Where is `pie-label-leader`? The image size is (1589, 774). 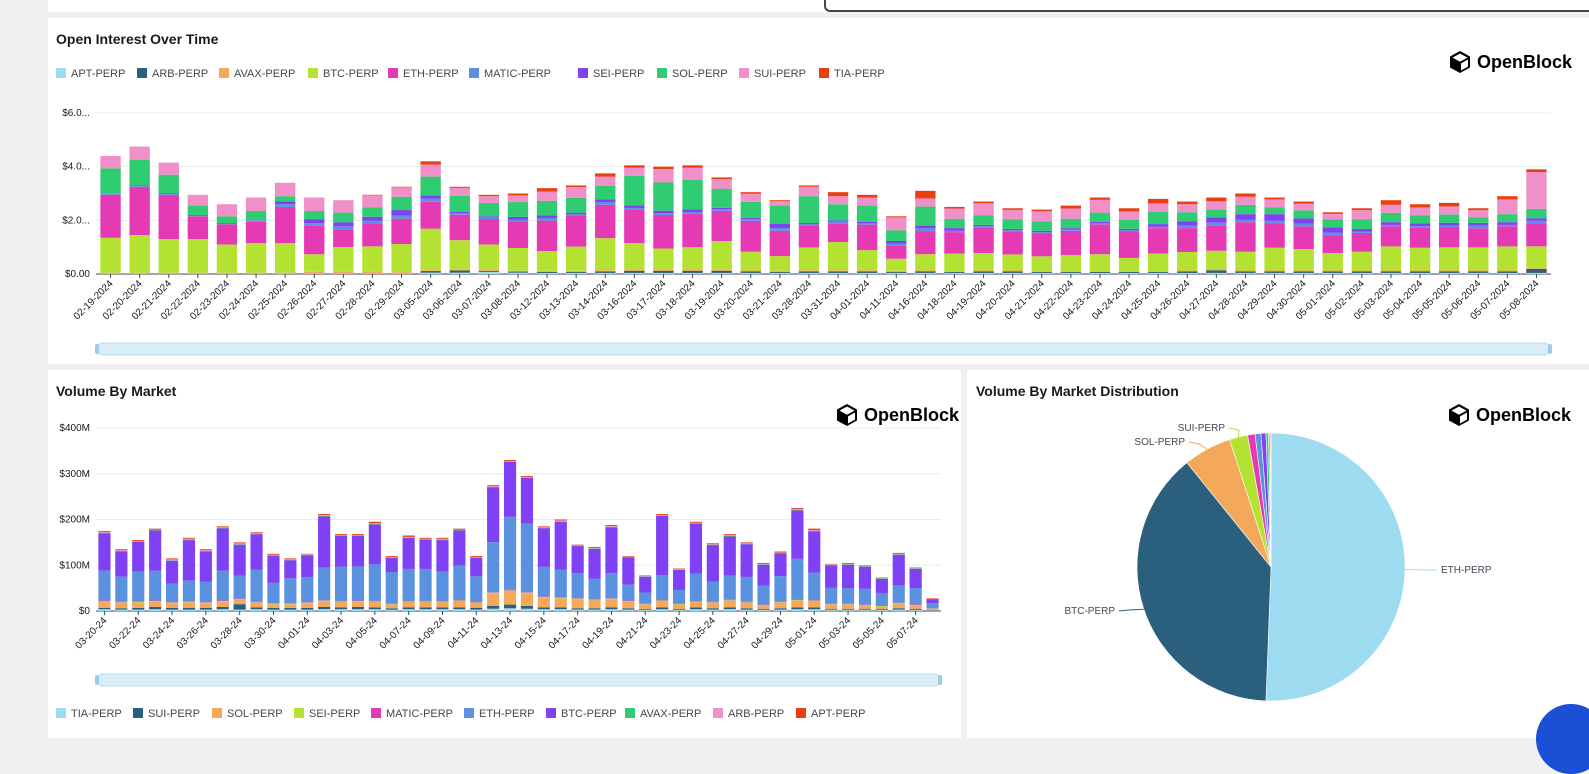
pie-label-leader is located at coordinates (1198, 445).